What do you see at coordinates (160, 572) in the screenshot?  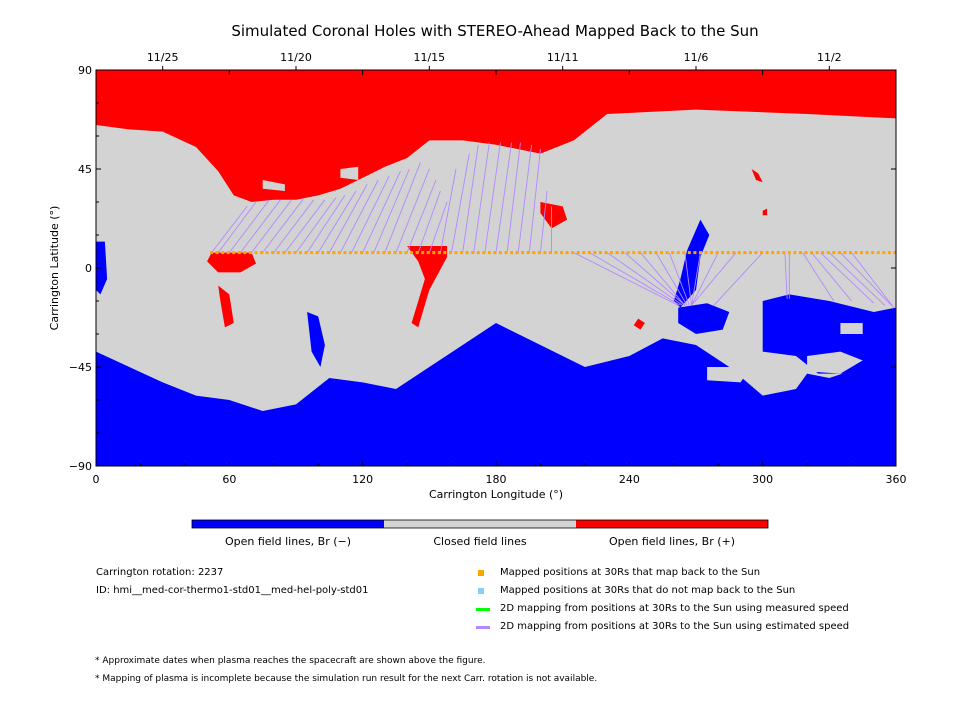 I see `carrington-rotation: Carrington rotation: 2237` at bounding box center [160, 572].